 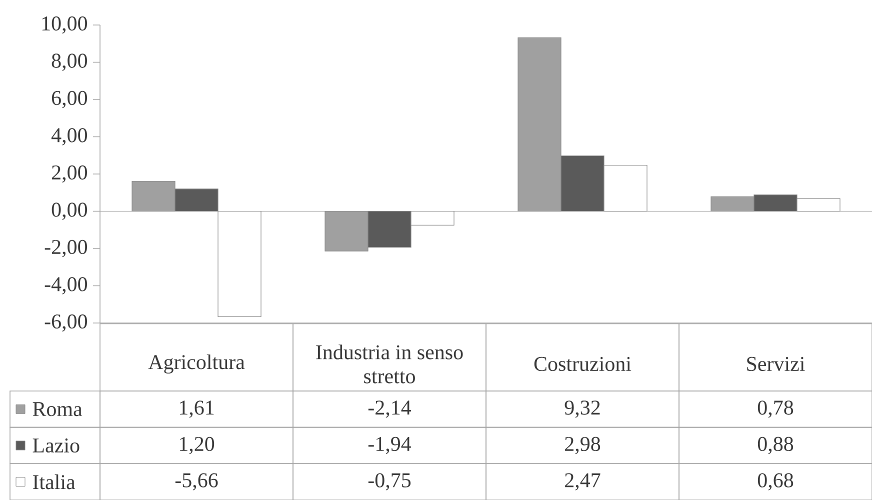 What do you see at coordinates (390, 409) in the screenshot?
I see `data-label: -2,14` at bounding box center [390, 409].